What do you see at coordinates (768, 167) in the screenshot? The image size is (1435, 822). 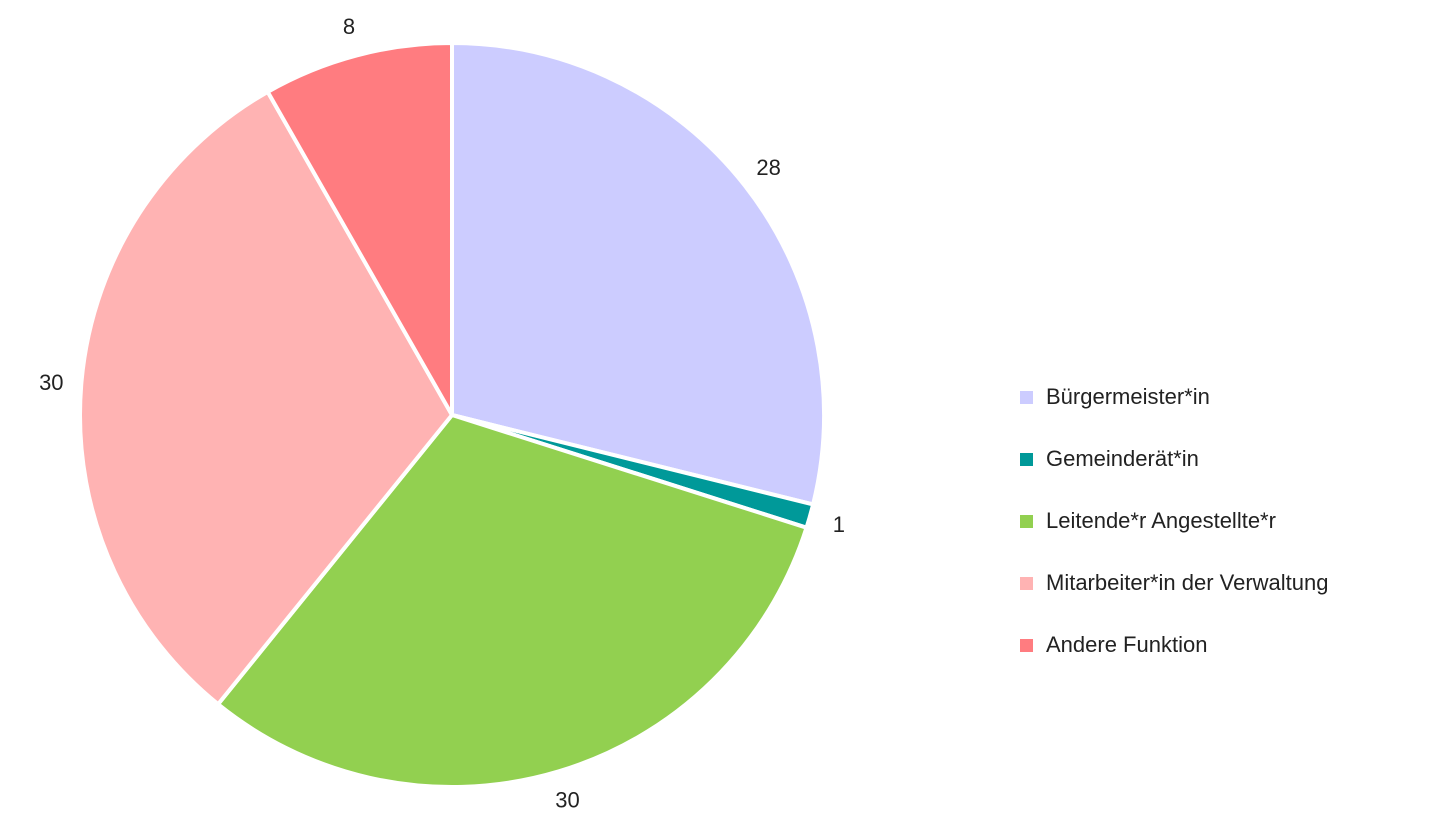 I see `data-label-buergermeister-in: 28` at bounding box center [768, 167].